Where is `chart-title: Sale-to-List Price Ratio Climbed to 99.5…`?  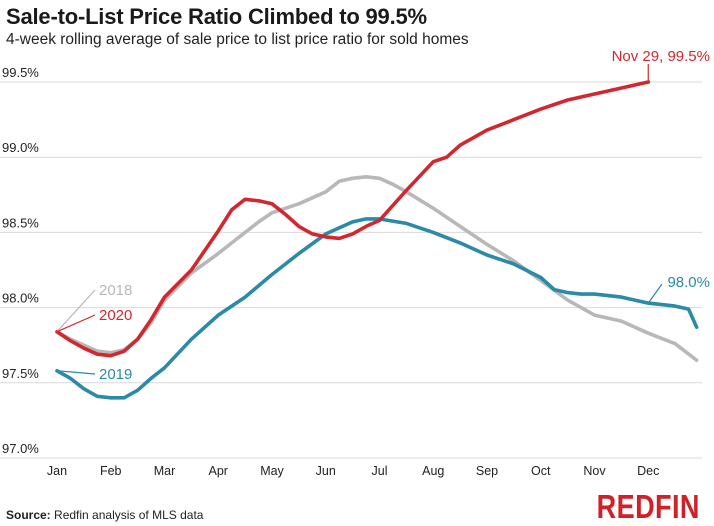 chart-title: Sale-to-List Price Ratio Climbed to 99.5… is located at coordinates (216, 16).